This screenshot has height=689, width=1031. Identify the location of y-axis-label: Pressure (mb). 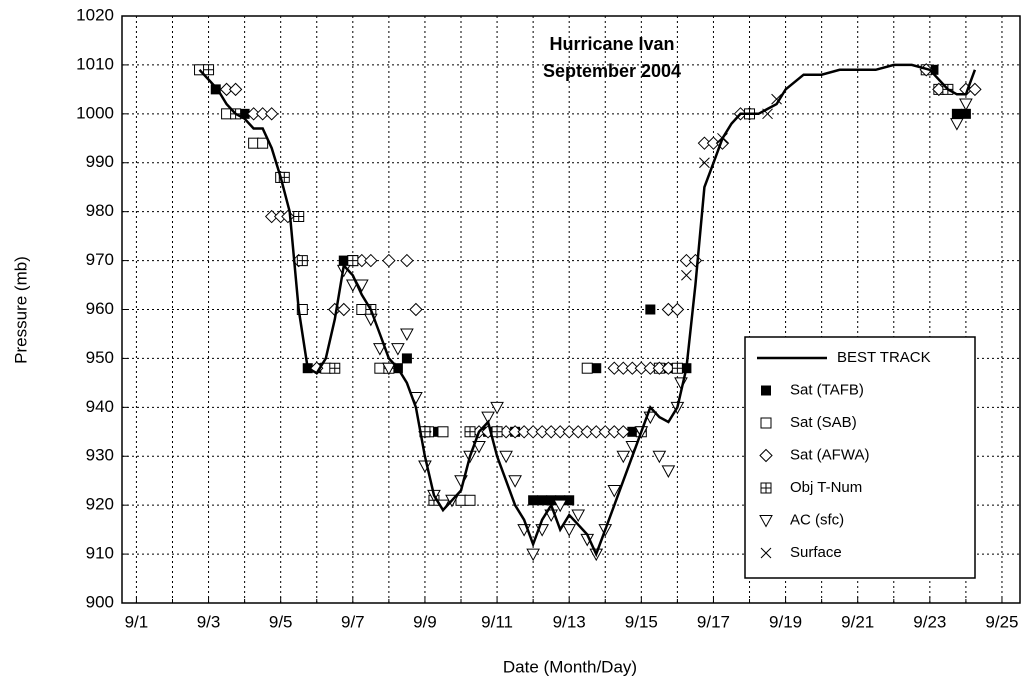
(20, 310).